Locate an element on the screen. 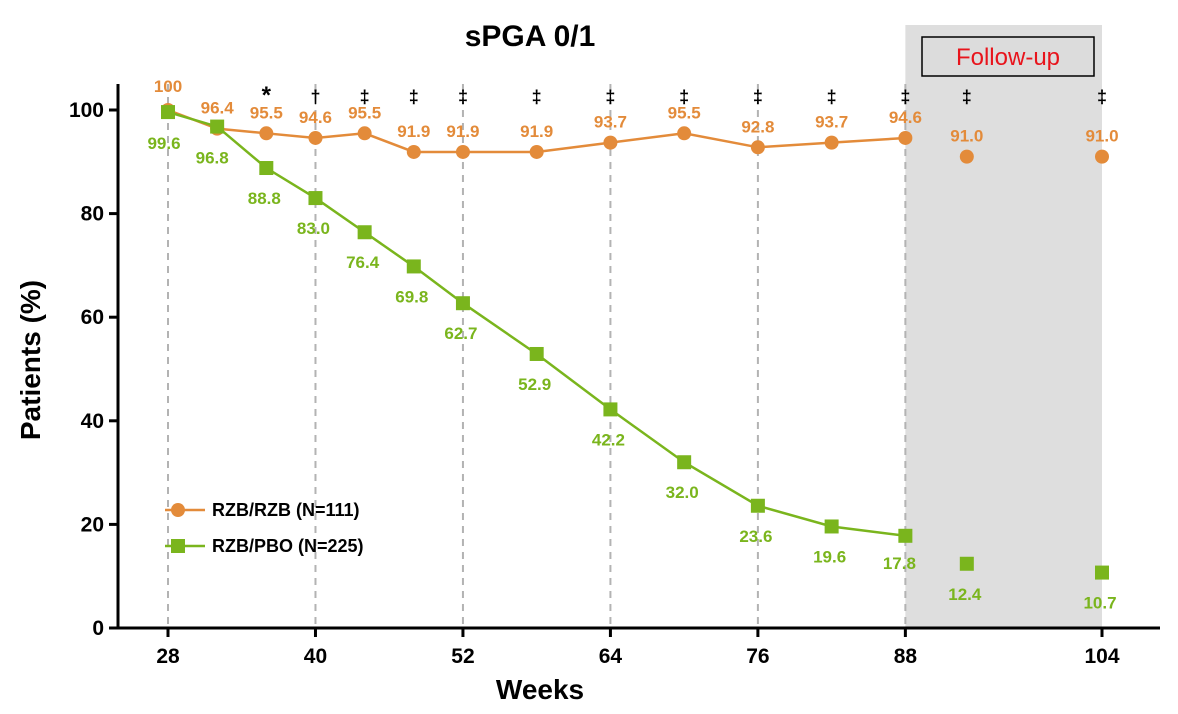 Image resolution: width=1178 pixels, height=714 pixels. significance-mark-93: ‡ is located at coordinates (967, 97).